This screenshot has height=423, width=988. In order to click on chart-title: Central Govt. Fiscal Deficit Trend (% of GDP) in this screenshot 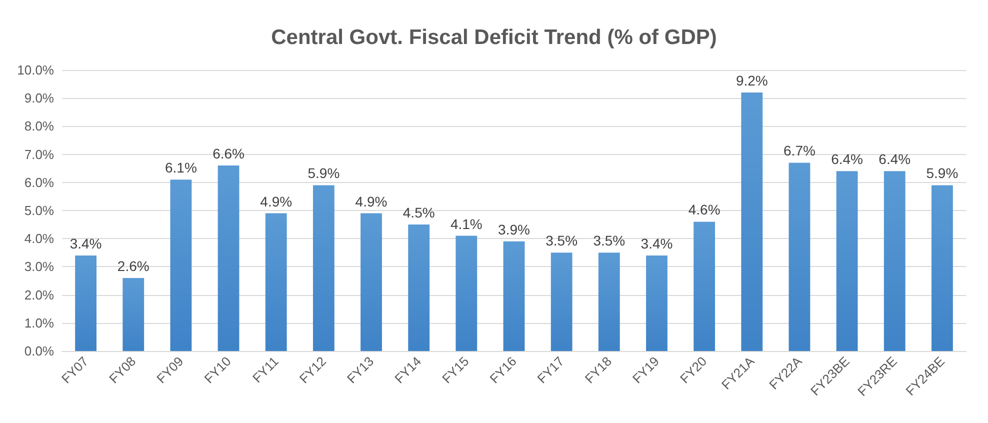, I will do `click(494, 37)`.